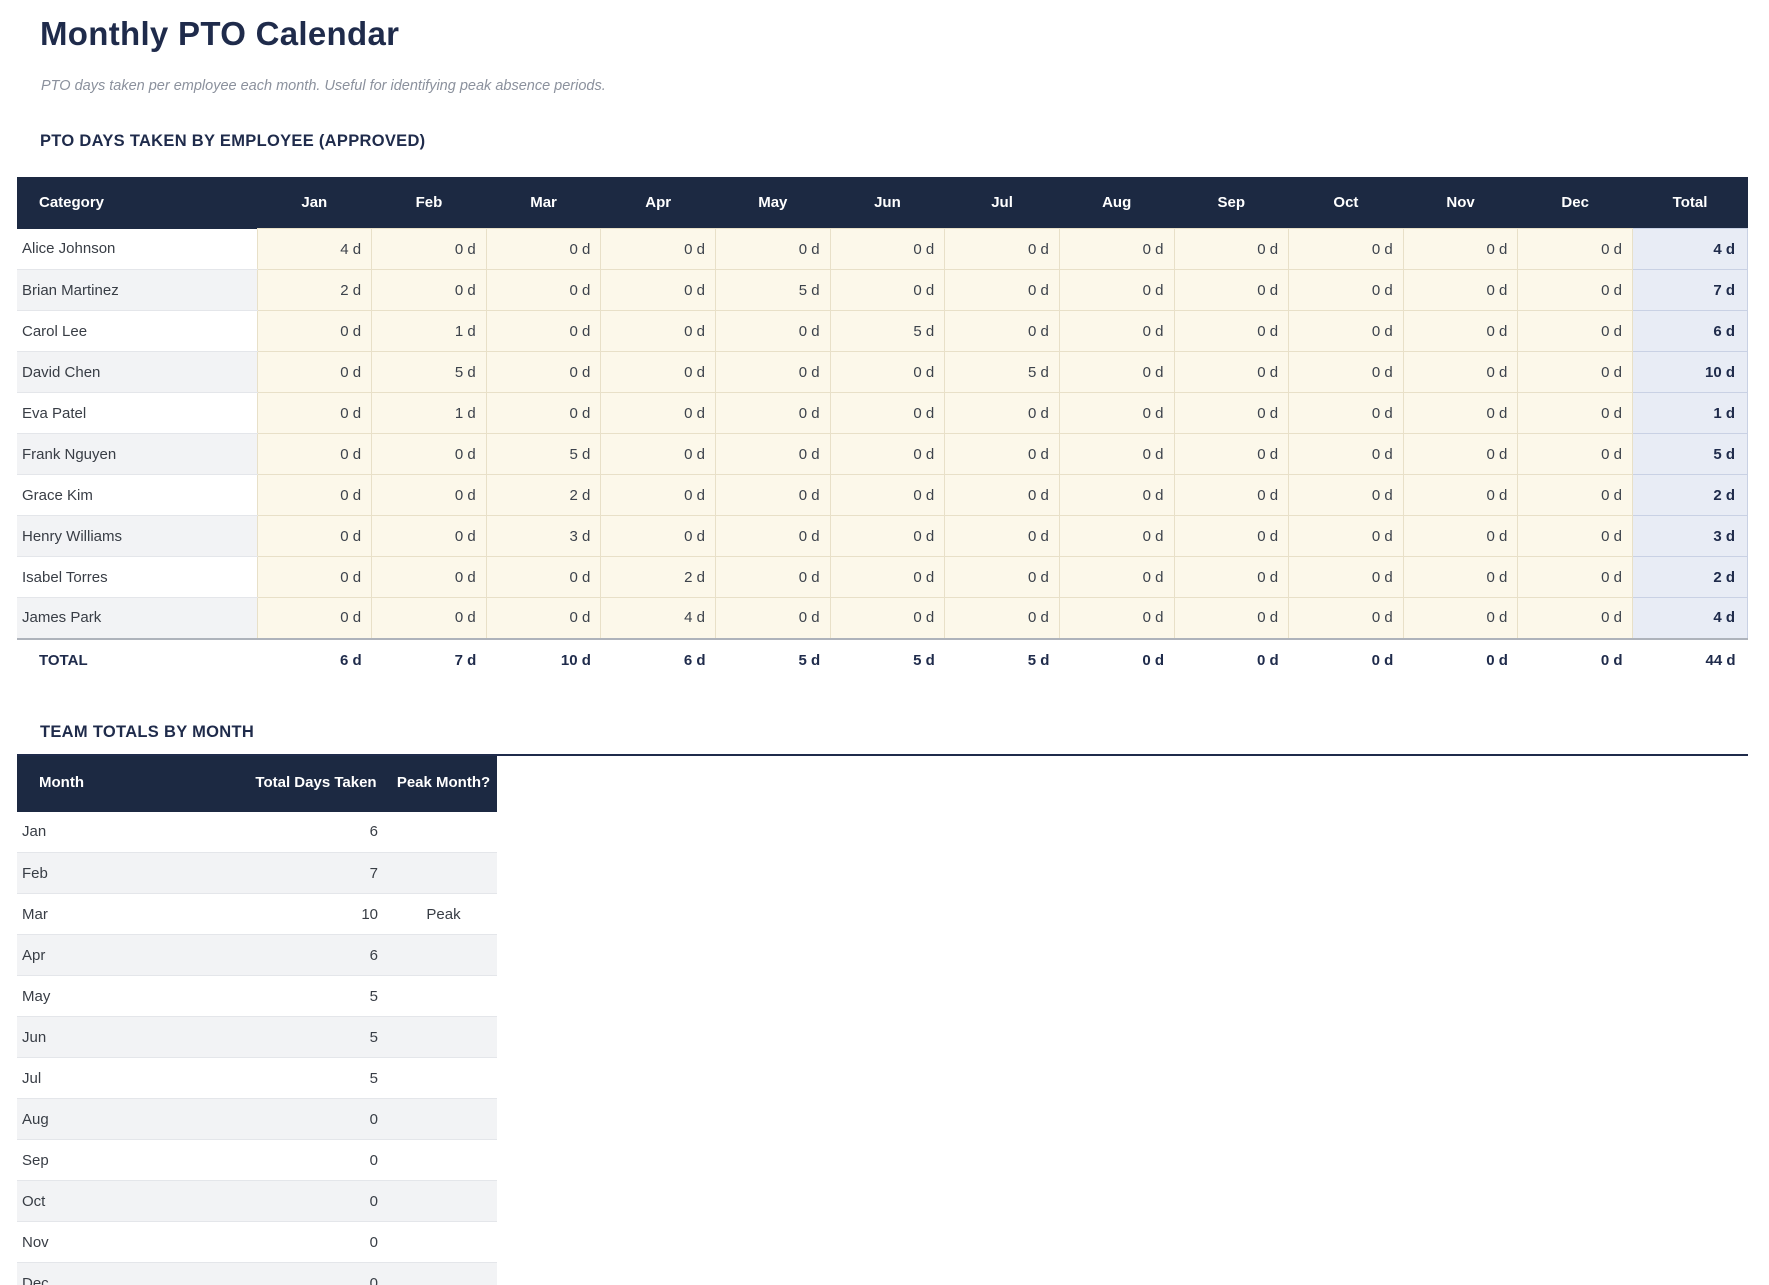 The width and height of the screenshot is (1769, 1285). I want to click on month-cell: Aug, so click(35, 1119).